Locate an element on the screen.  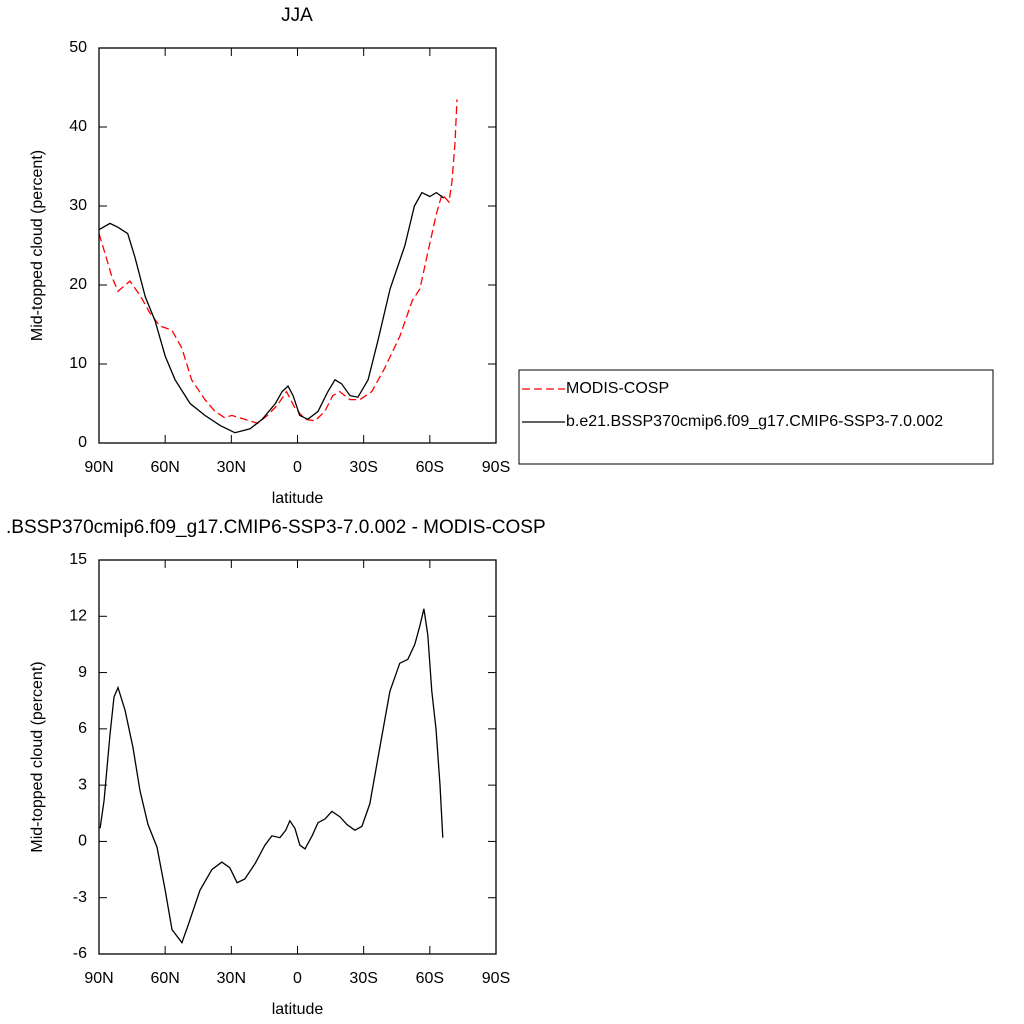
y-tick-label: 30 is located at coordinates (78, 205).